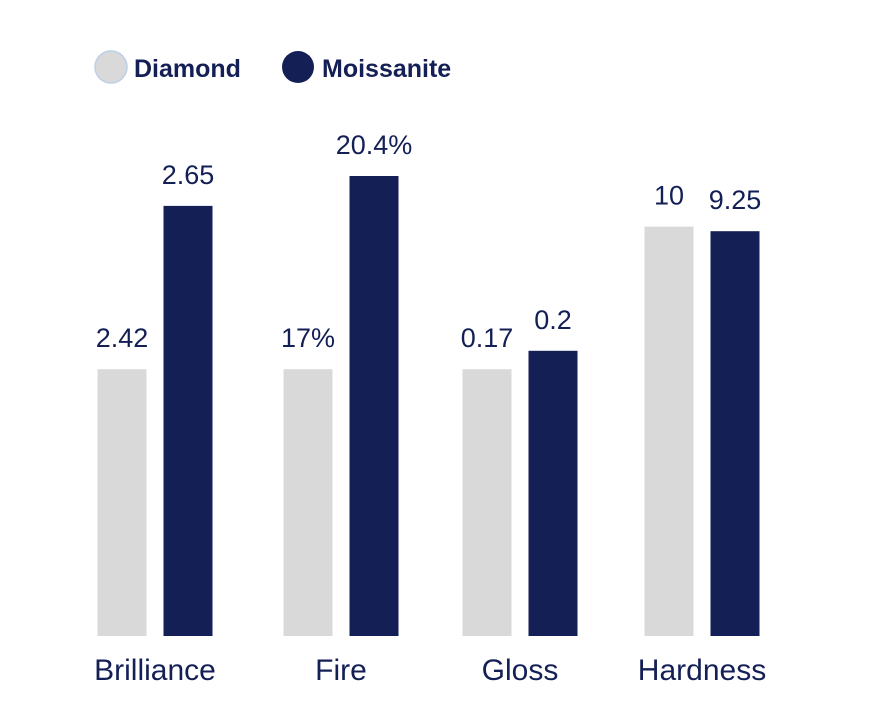  What do you see at coordinates (188, 175) in the screenshot?
I see `value-label-moissanite-brilliance: 2.65` at bounding box center [188, 175].